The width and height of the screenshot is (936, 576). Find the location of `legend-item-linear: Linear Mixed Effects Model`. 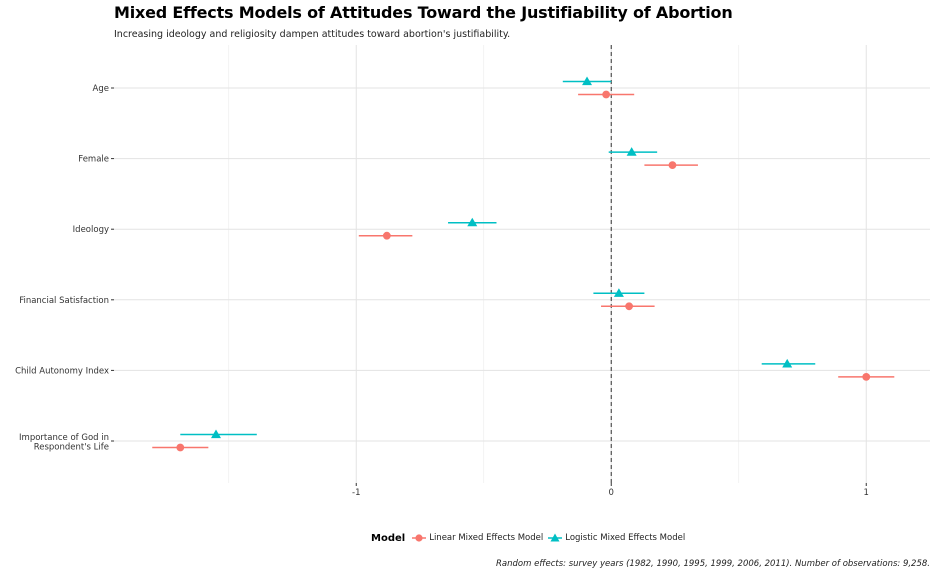

legend-item-linear: Linear Mixed Effects Model is located at coordinates (477, 538).